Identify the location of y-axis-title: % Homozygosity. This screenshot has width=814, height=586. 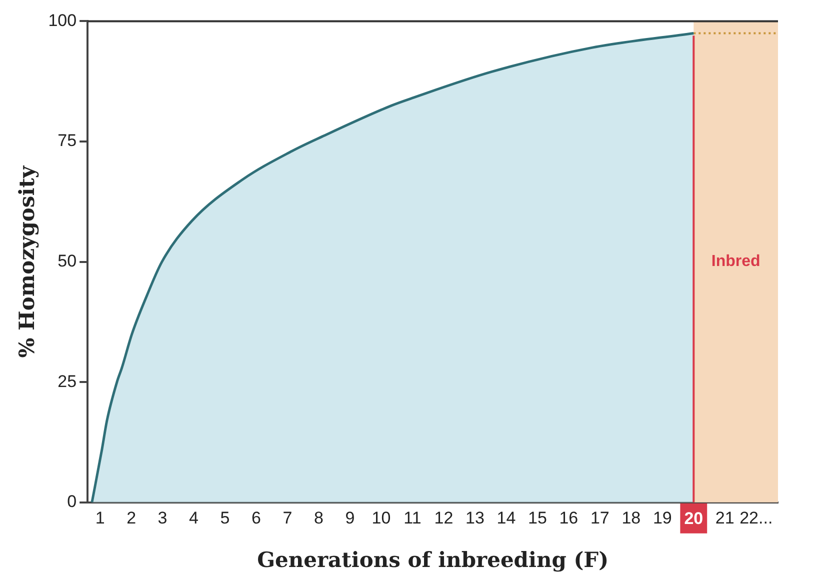
(27, 261).